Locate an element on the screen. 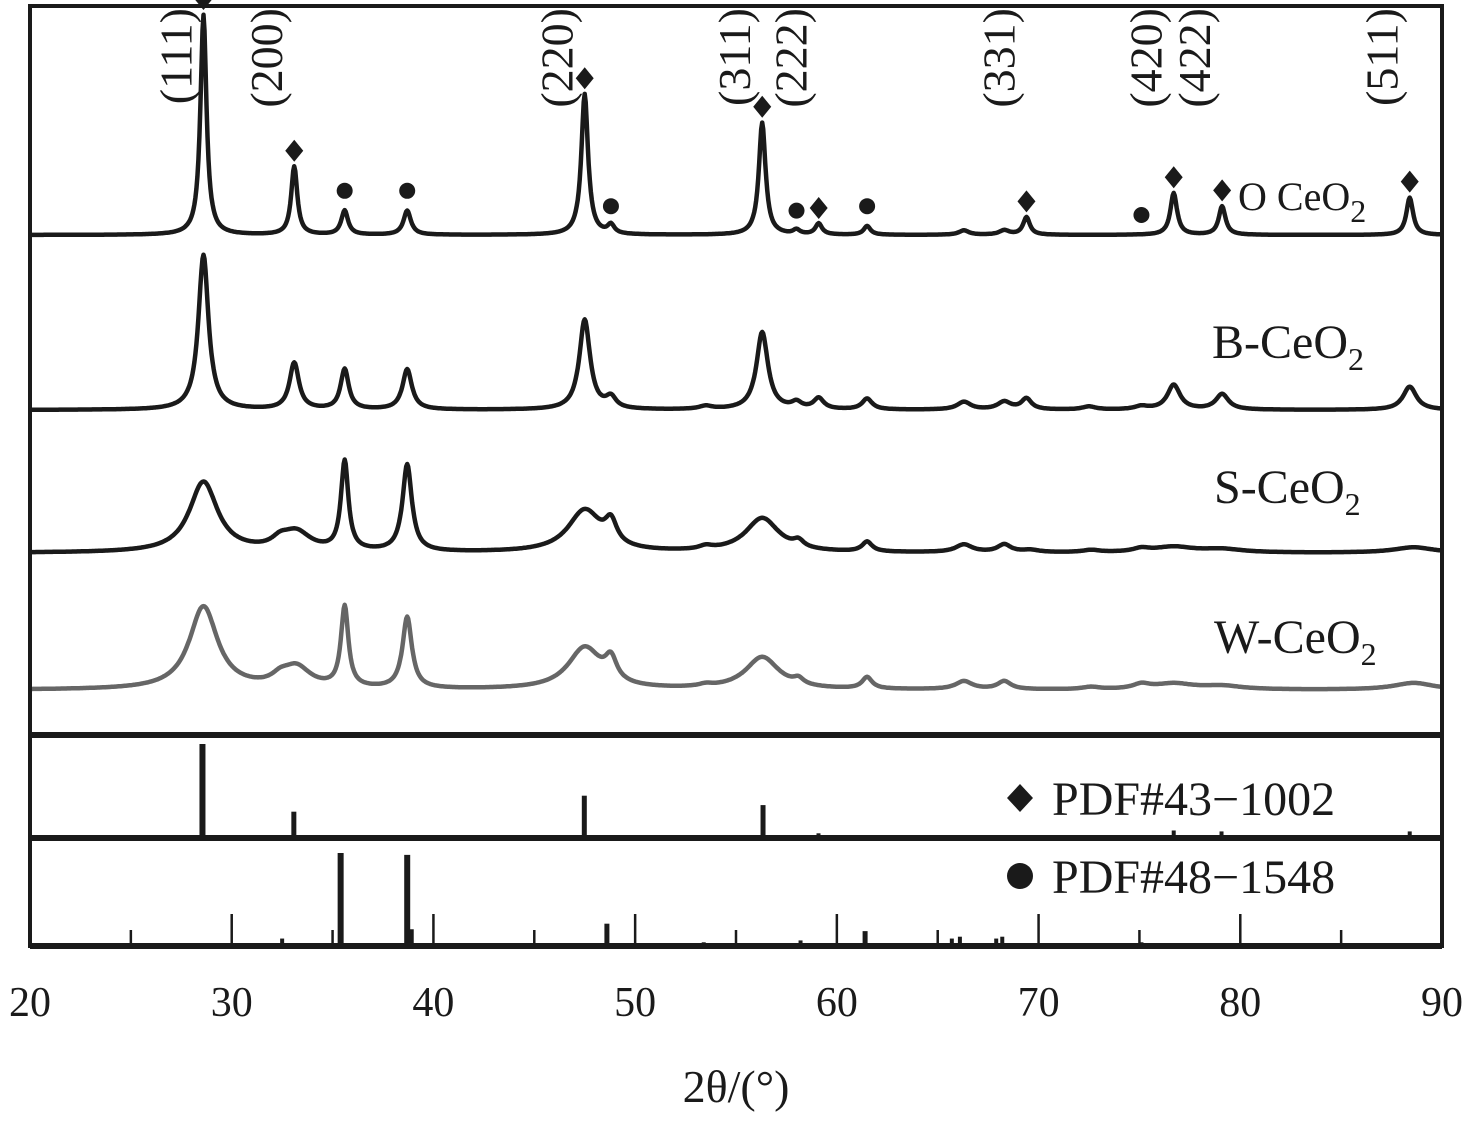  series-label-main: S-CeO is located at coordinates (1279, 487).